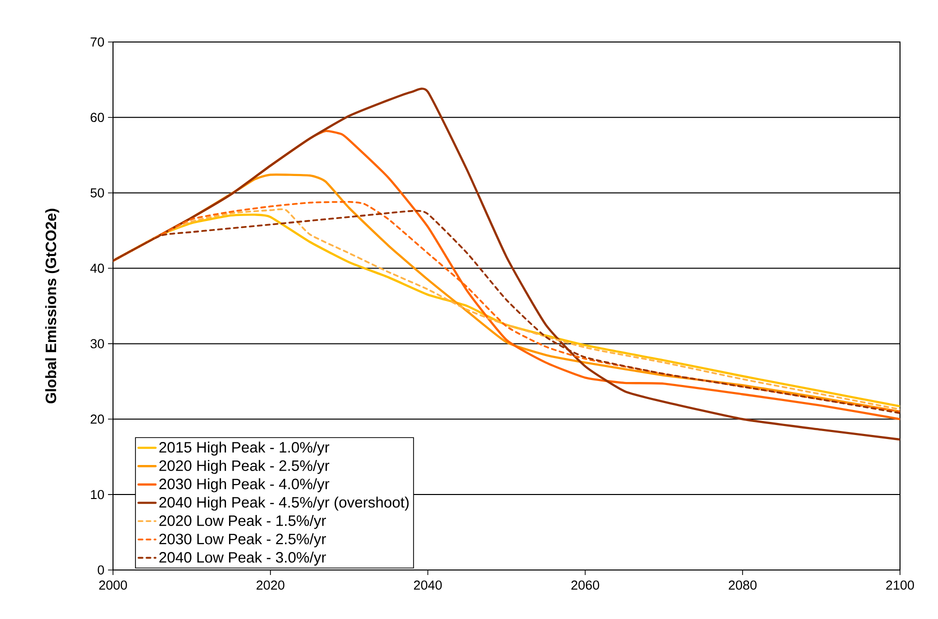 This screenshot has height=619, width=938. Describe the element at coordinates (97, 419) in the screenshot. I see `y-tick-label: 20` at that location.